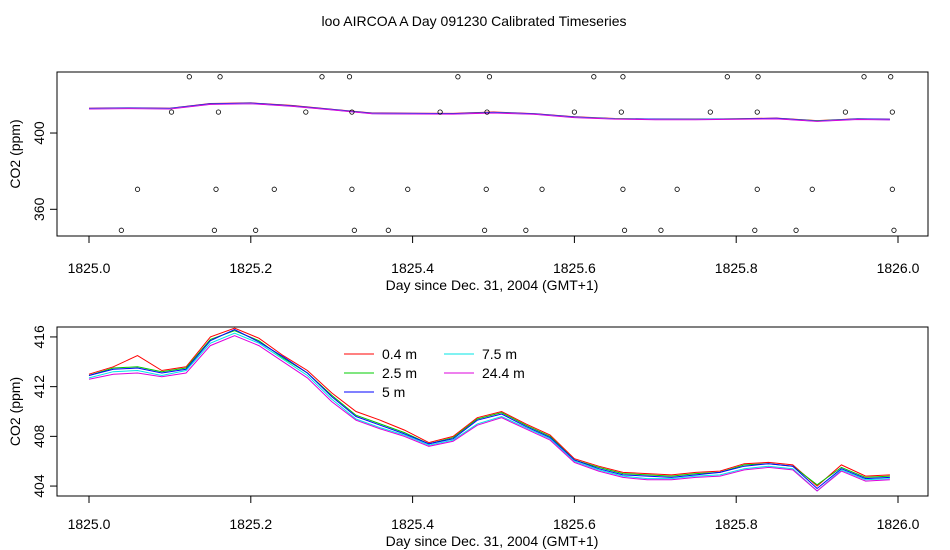 Image resolution: width=950 pixels, height=550 pixels. I want to click on y-tick-label: 416, so click(39, 337).